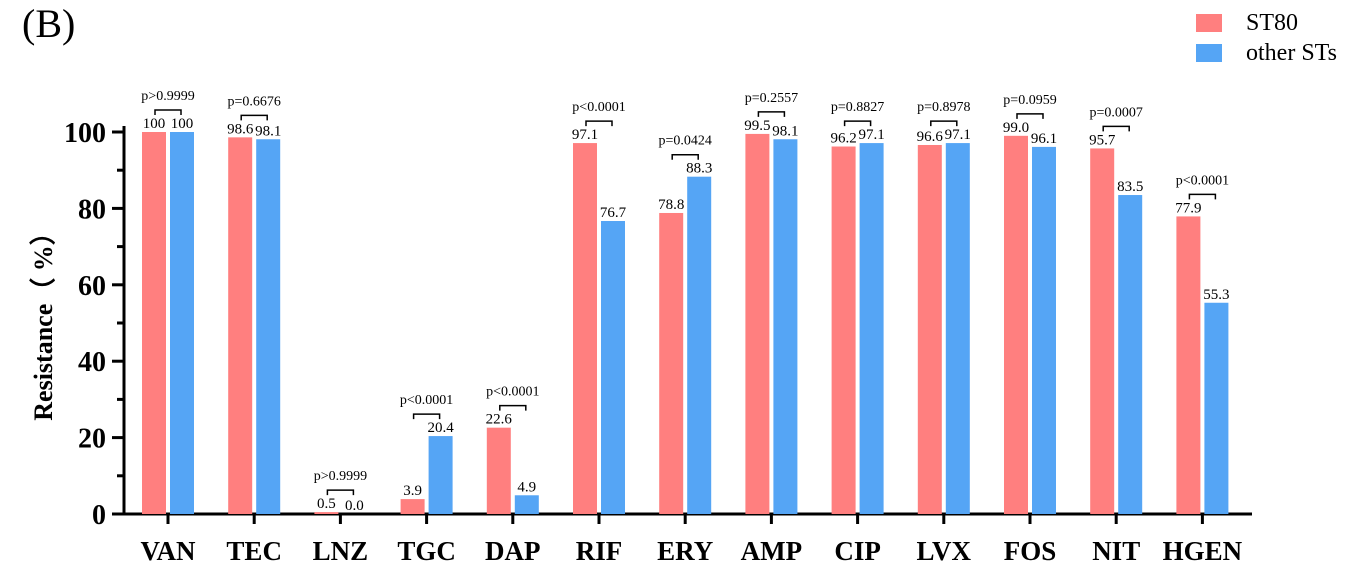 The height and width of the screenshot is (564, 1365). I want to click on data-label-st80: 78.8, so click(671, 205).